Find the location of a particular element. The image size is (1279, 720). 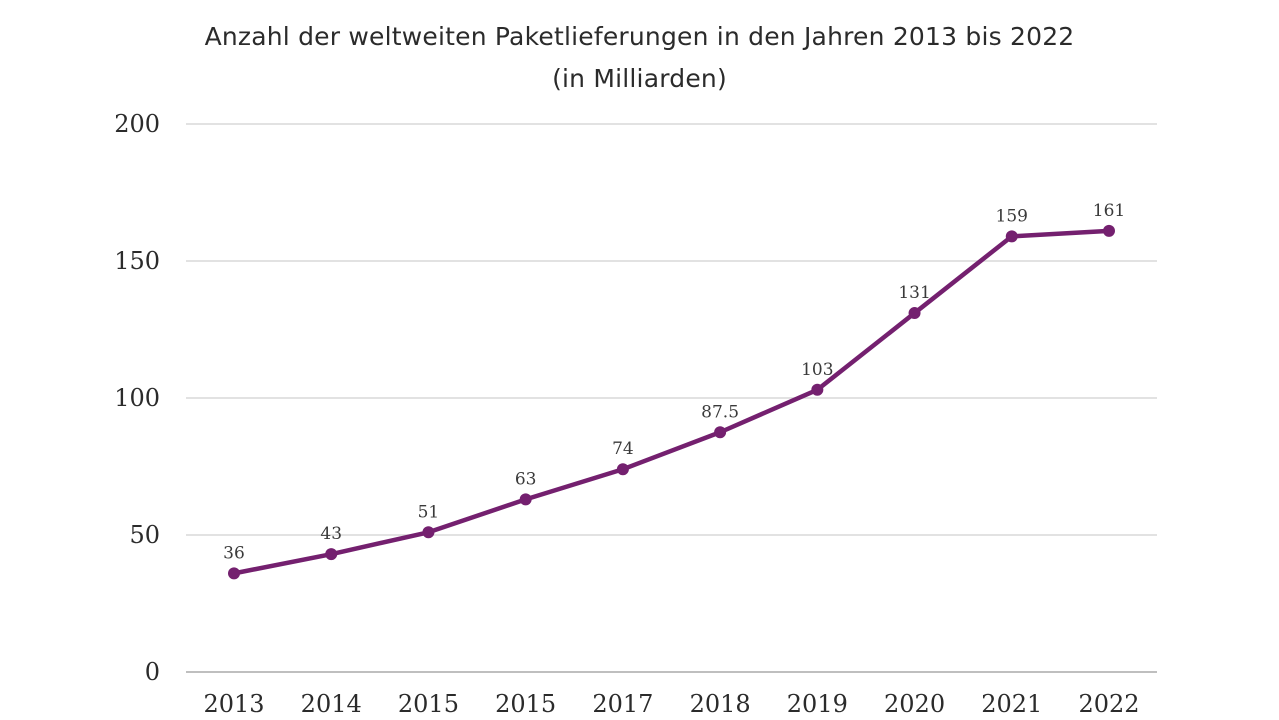

data-label: 161 is located at coordinates (1109, 211).